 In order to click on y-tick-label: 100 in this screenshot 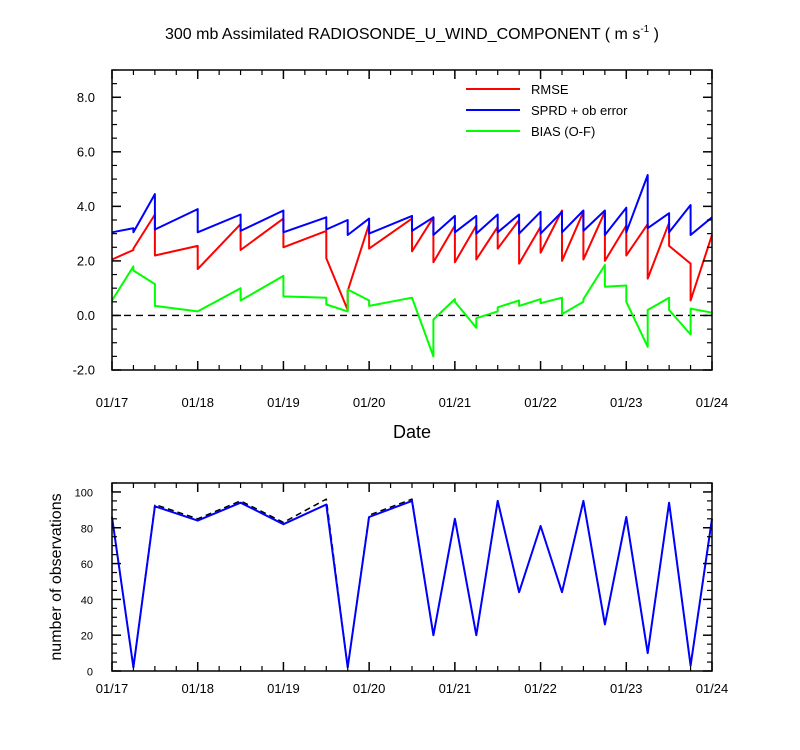, I will do `click(84, 493)`.